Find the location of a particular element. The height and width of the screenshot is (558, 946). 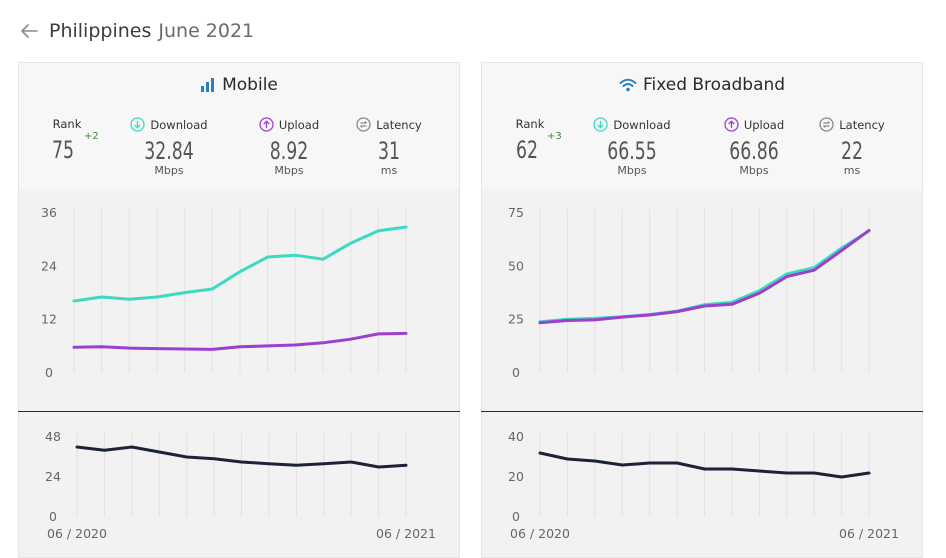

mobile-summary: Mobile Rank 75 +2 Download 32.84 Mbps is located at coordinates (239, 126).